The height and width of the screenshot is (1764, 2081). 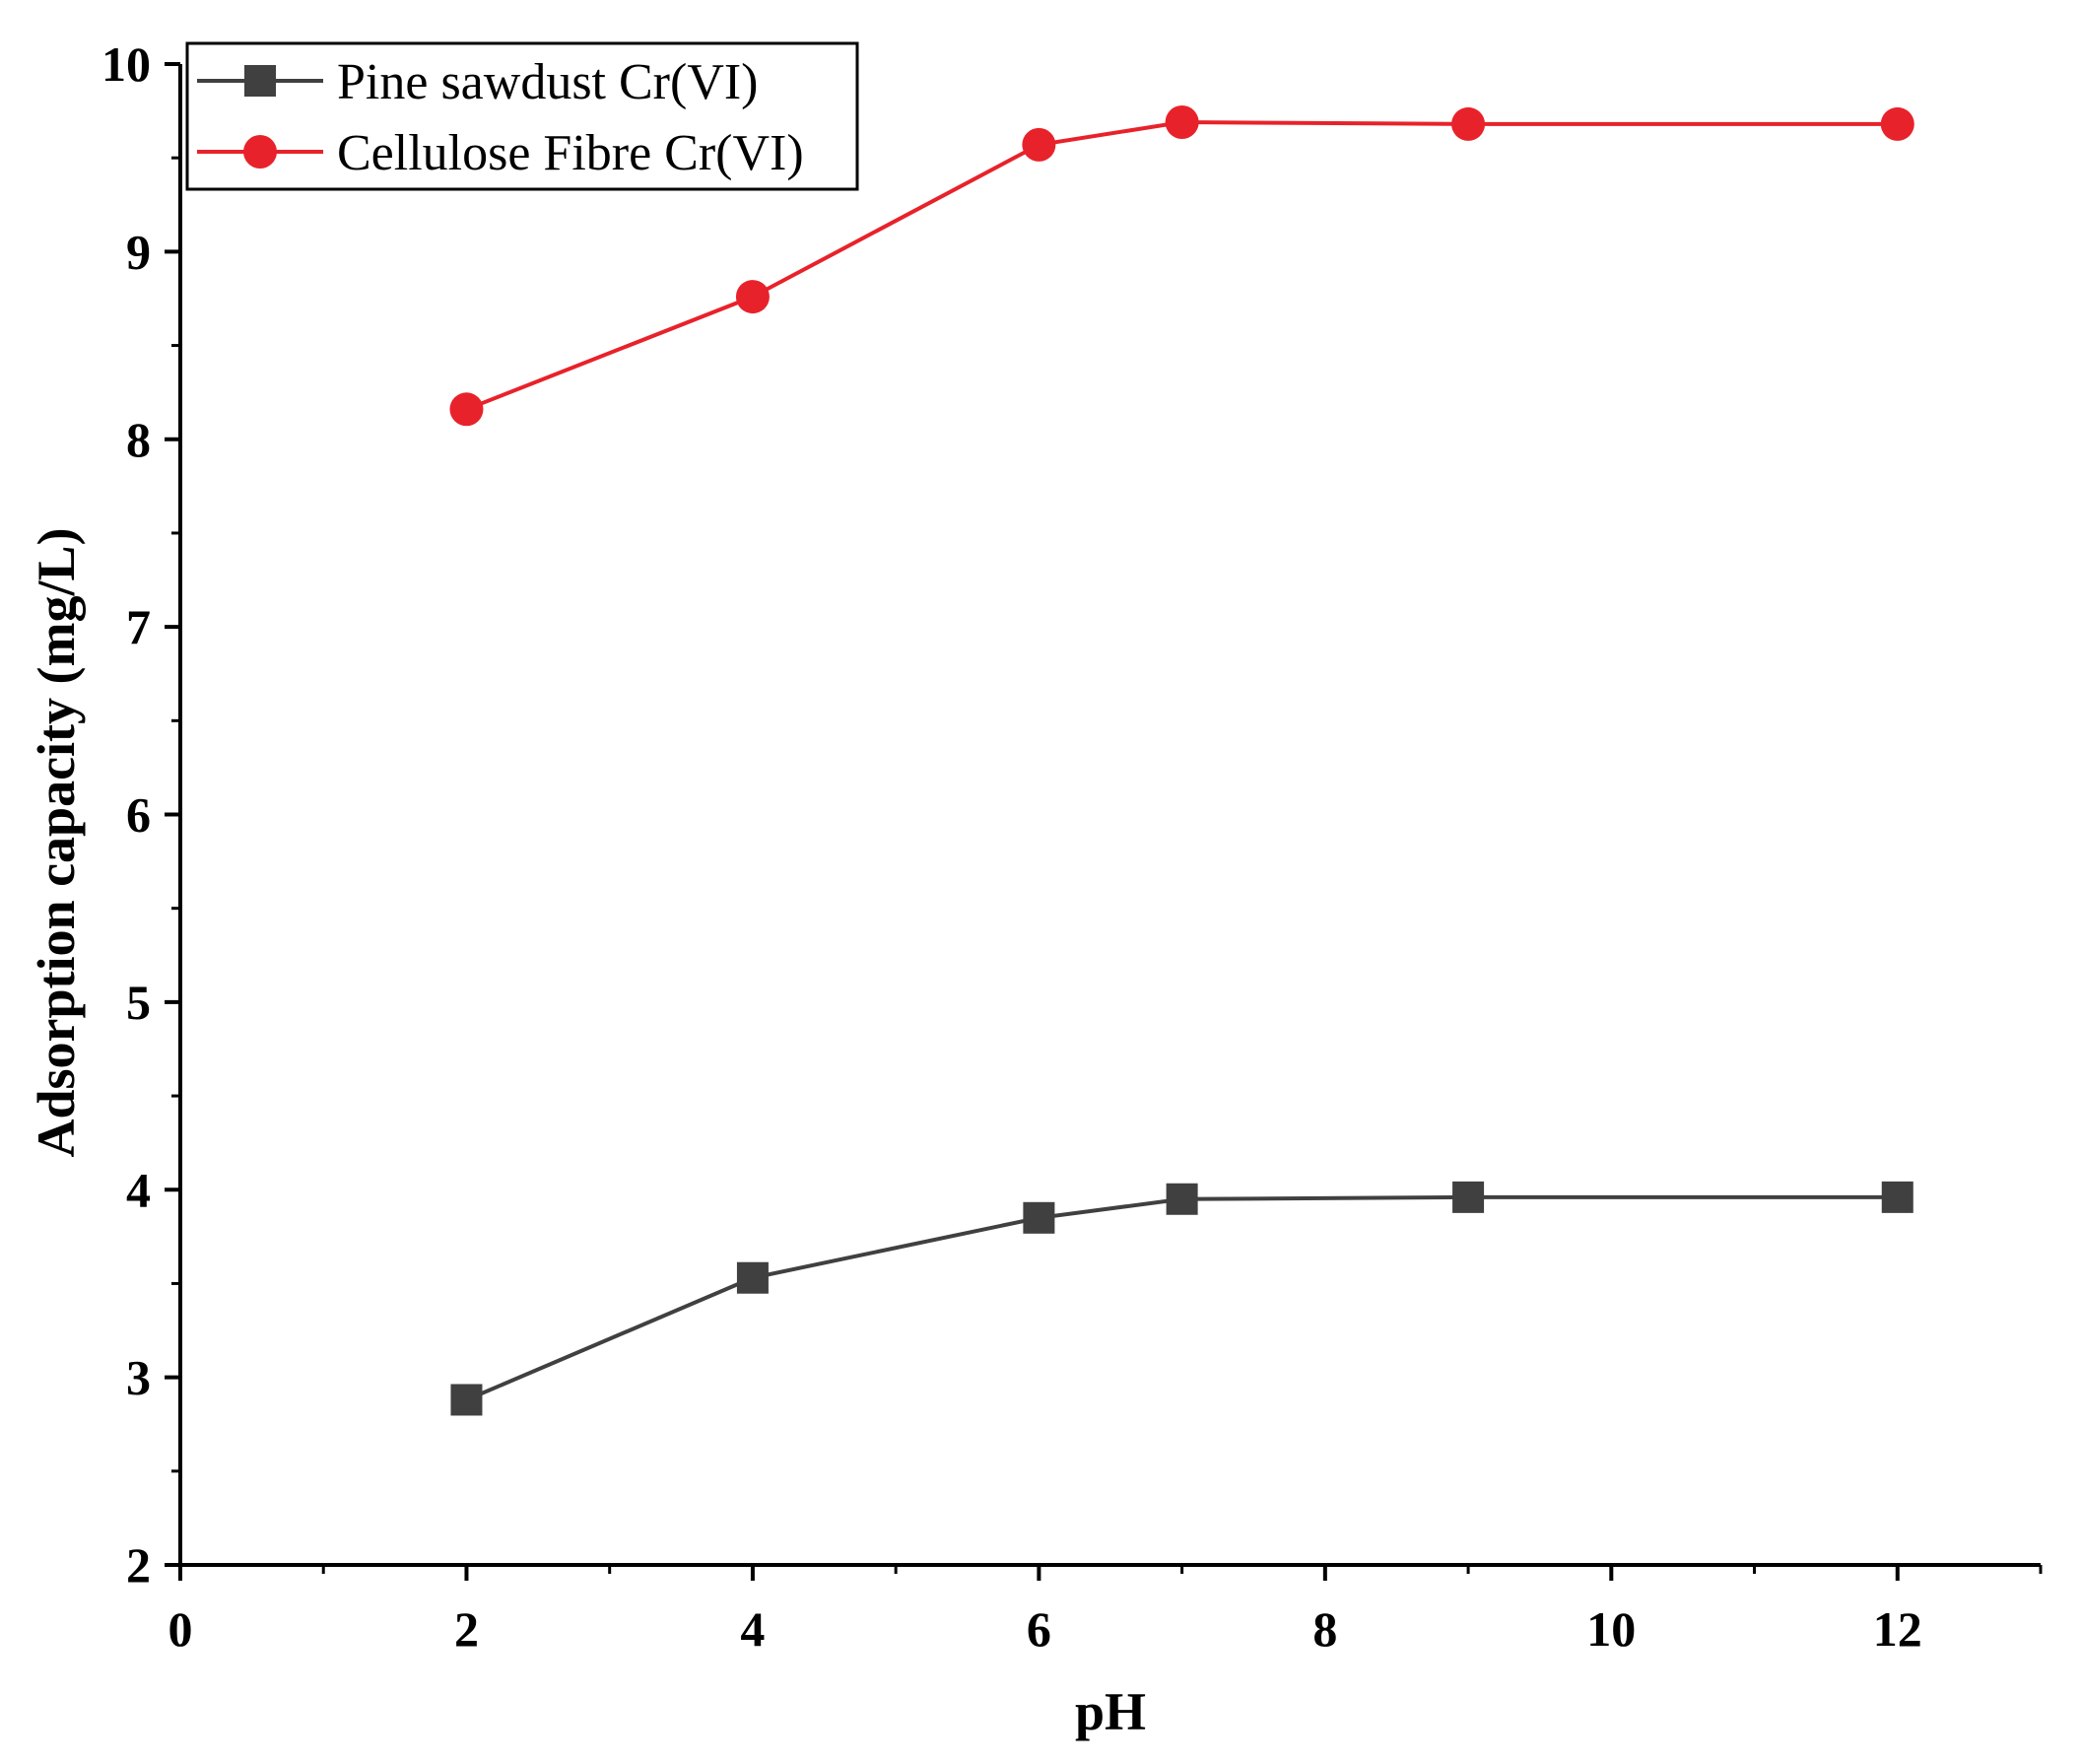 What do you see at coordinates (180, 1629) in the screenshot?
I see `x-tick-label: 0` at bounding box center [180, 1629].